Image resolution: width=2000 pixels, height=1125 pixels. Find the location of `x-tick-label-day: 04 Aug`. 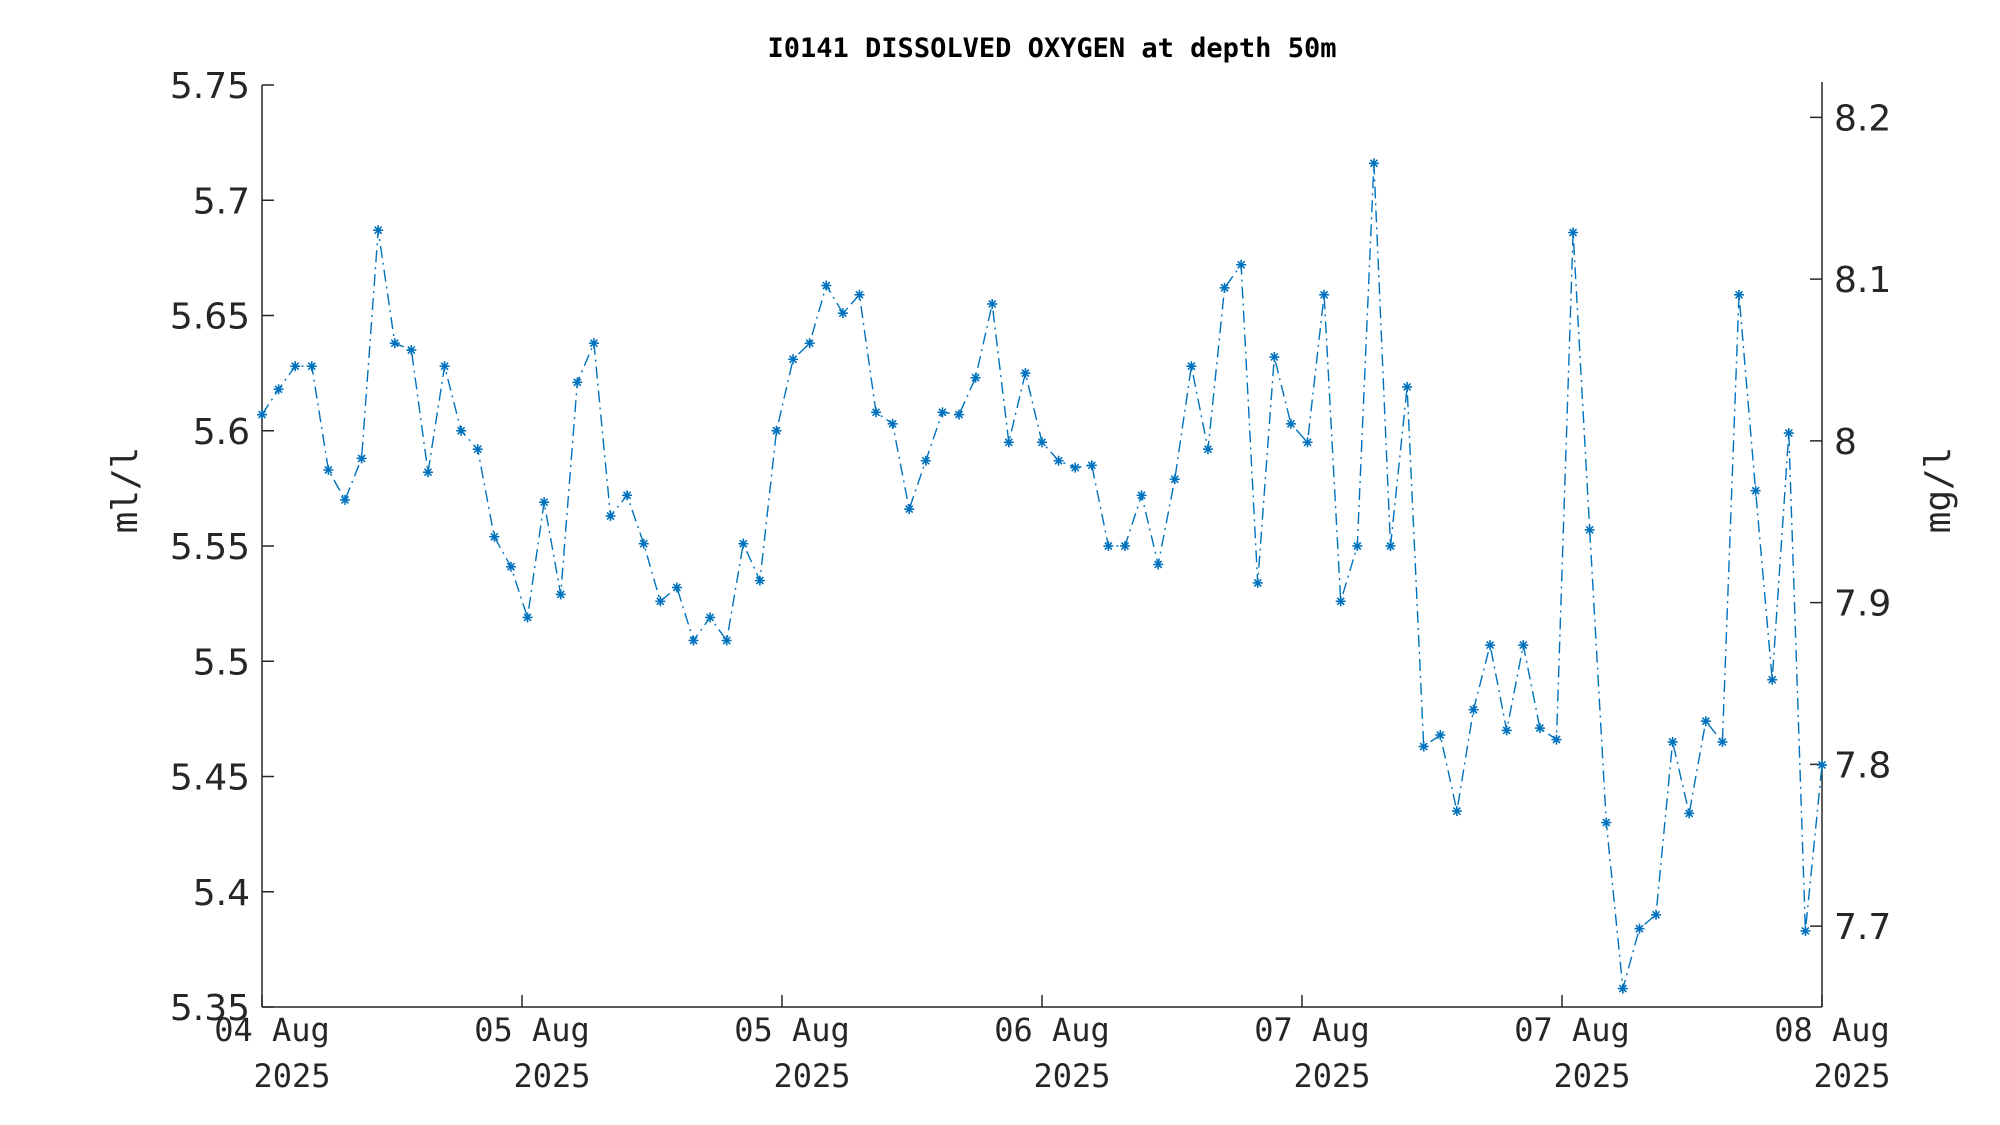

x-tick-label-day: 04 Aug is located at coordinates (272, 1030).